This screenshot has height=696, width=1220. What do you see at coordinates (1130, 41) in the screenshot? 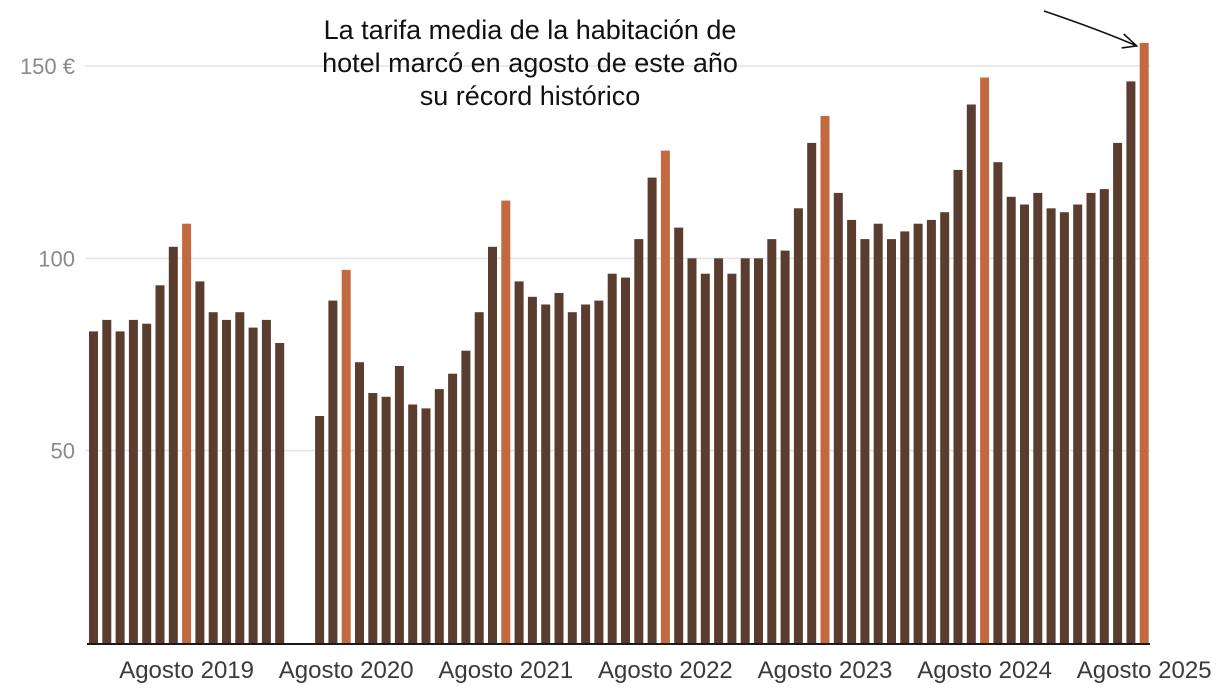
I see `annotation-arrow-head` at bounding box center [1130, 41].